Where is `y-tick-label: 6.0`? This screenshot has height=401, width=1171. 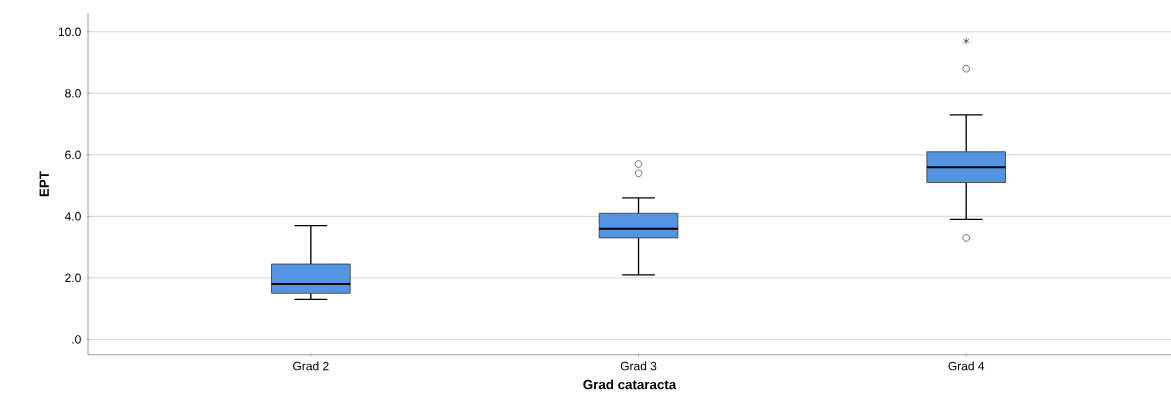
y-tick-label: 6.0 is located at coordinates (73, 154).